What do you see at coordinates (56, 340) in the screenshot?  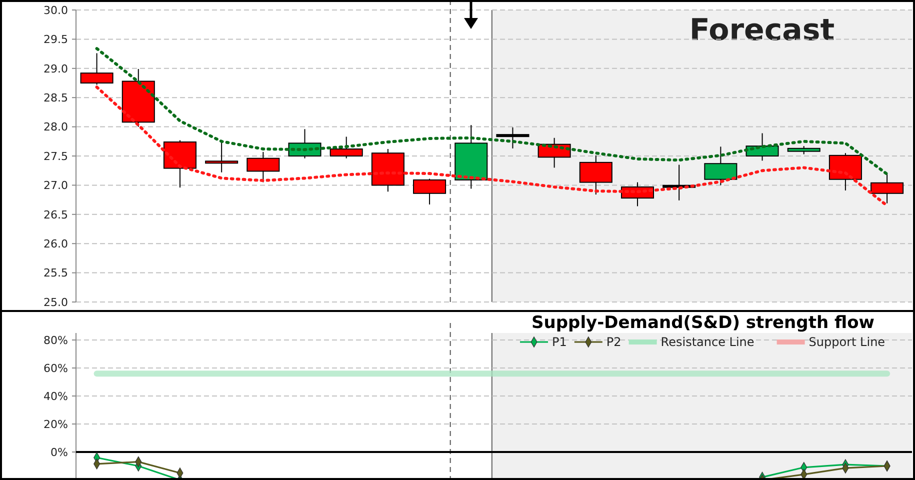 I see `y-tick-label: 80%` at bounding box center [56, 340].